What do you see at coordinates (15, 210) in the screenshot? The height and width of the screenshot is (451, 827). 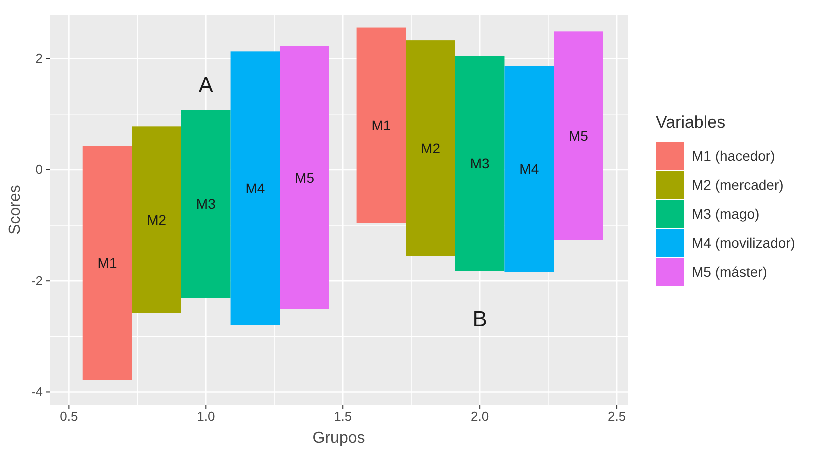 I see `y-axis-title: Scores` at bounding box center [15, 210].